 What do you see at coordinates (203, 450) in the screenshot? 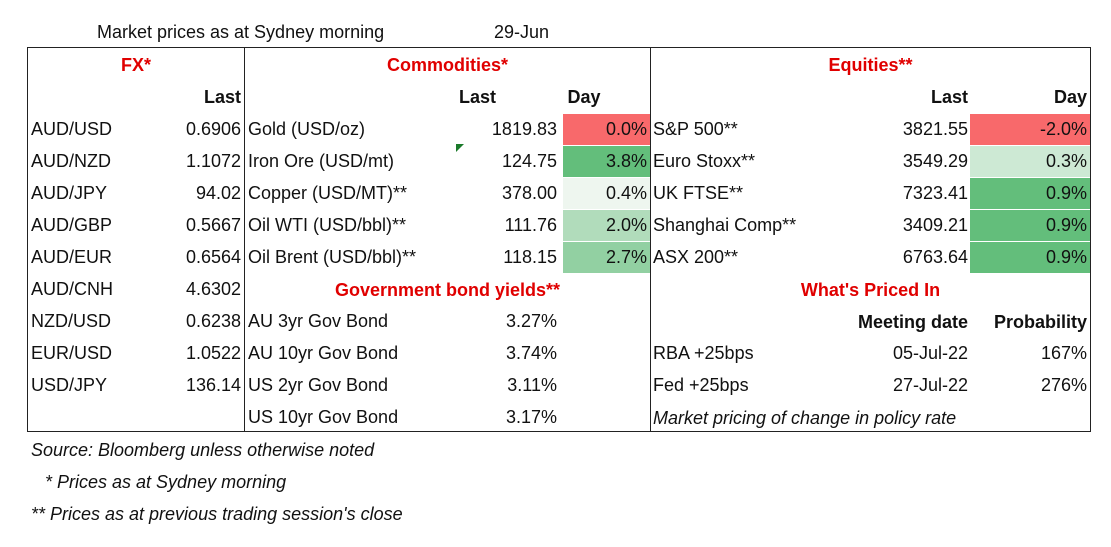
I see `footnote-source: Source: Bloomberg unless otherwise noted` at bounding box center [203, 450].